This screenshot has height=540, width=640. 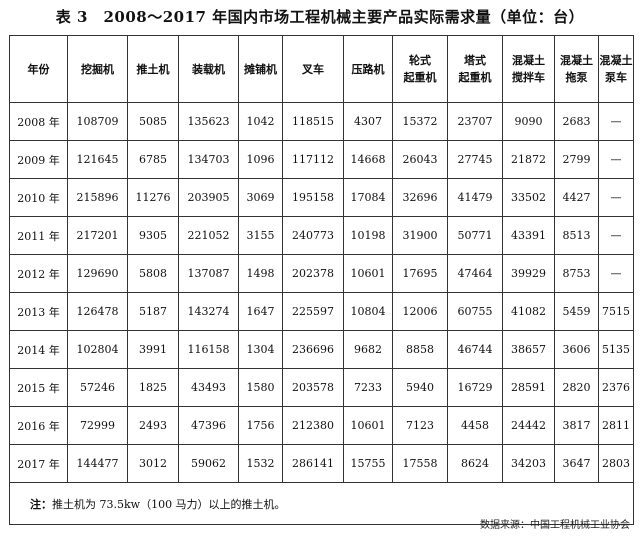 I want to click on table-cell: 202378, so click(x=313, y=273).